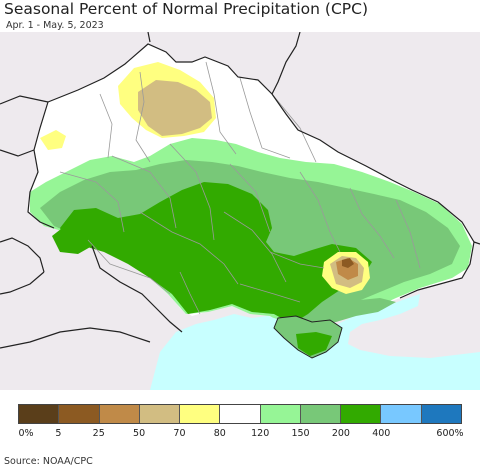 The image size is (480, 470). What do you see at coordinates (300, 433) in the screenshot?
I see `legend-tick-label: 150` at bounding box center [300, 433].